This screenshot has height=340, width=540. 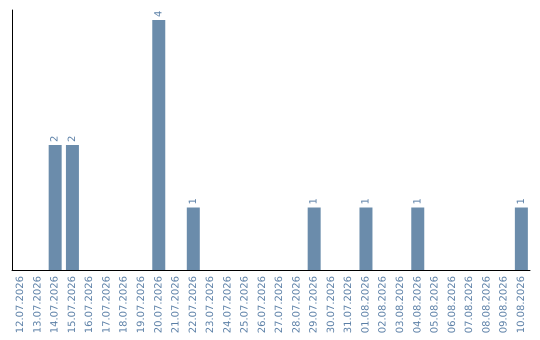 What do you see at coordinates (366, 305) in the screenshot?
I see `x-tick-label: 01.08.2026` at bounding box center [366, 305].